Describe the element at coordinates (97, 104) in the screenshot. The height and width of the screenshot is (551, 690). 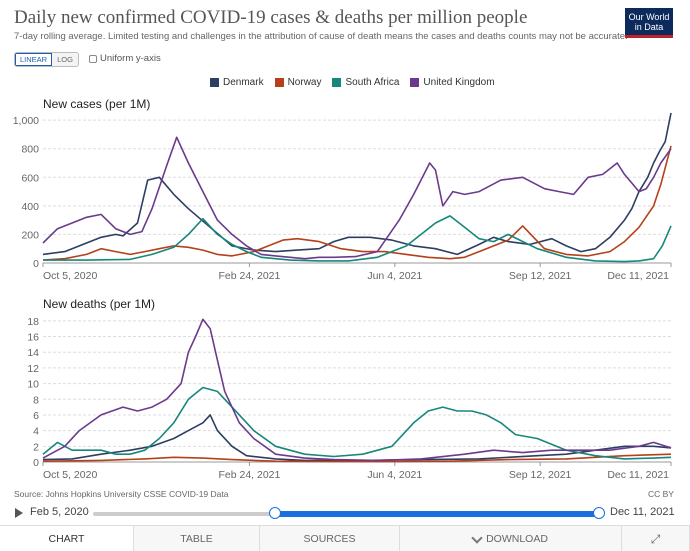
I see `cases-panel-title: New cases (per 1M)` at that location.